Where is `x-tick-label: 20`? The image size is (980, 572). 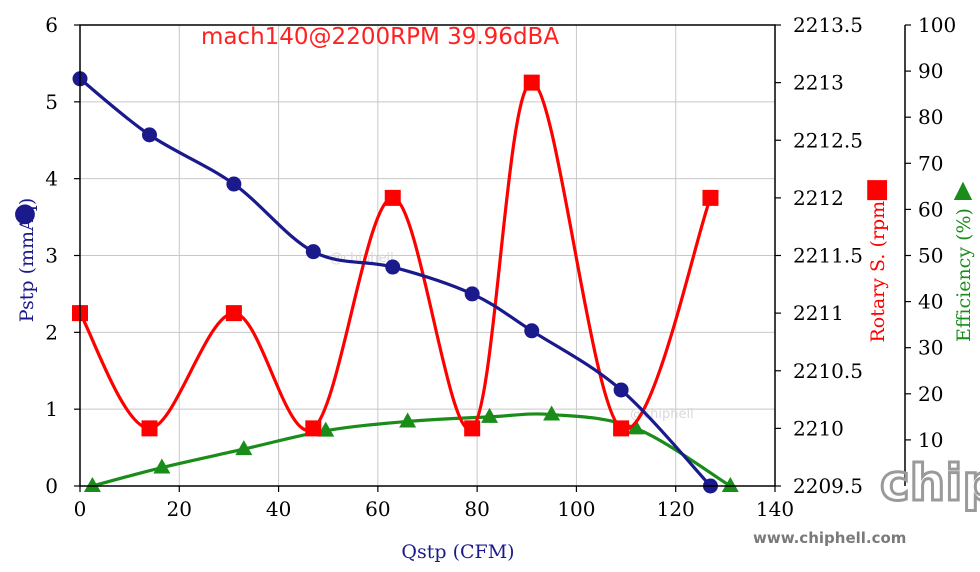
x-tick-label: 20 is located at coordinates (179, 509).